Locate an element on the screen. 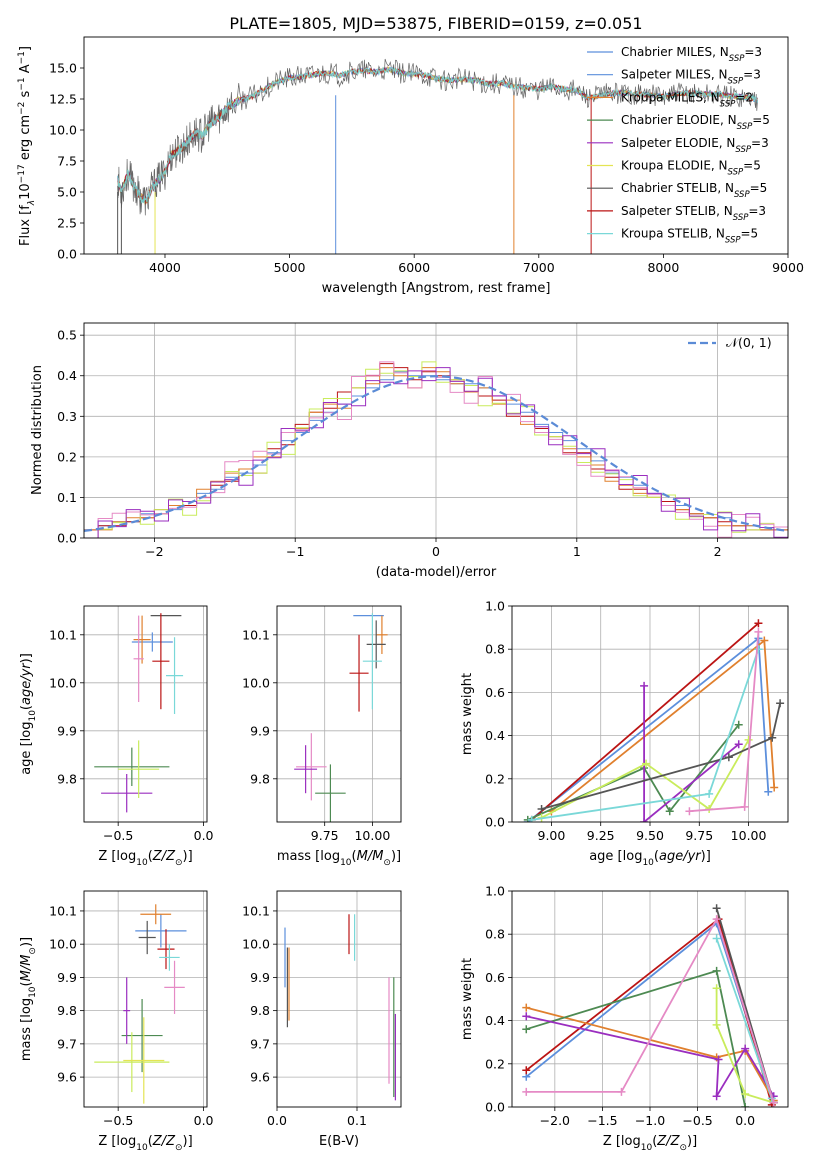 Image resolution: width=819 pixels, height=1170 pixels. y-tick-label: 10.0 is located at coordinates (256, 682).